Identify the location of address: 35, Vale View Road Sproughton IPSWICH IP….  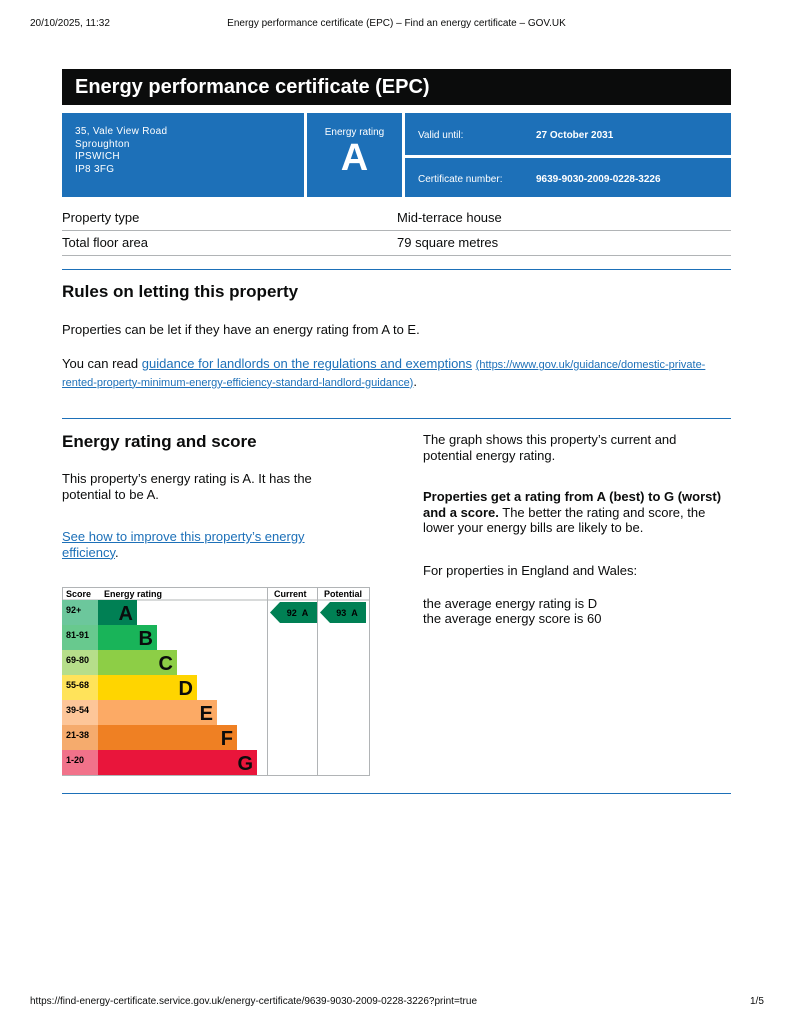
(121, 151).